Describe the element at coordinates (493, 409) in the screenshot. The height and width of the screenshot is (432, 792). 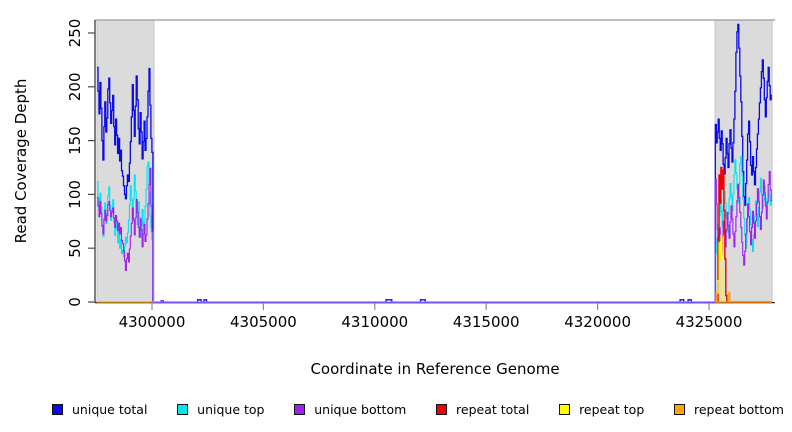
I see `legend-label: repeat total` at that location.